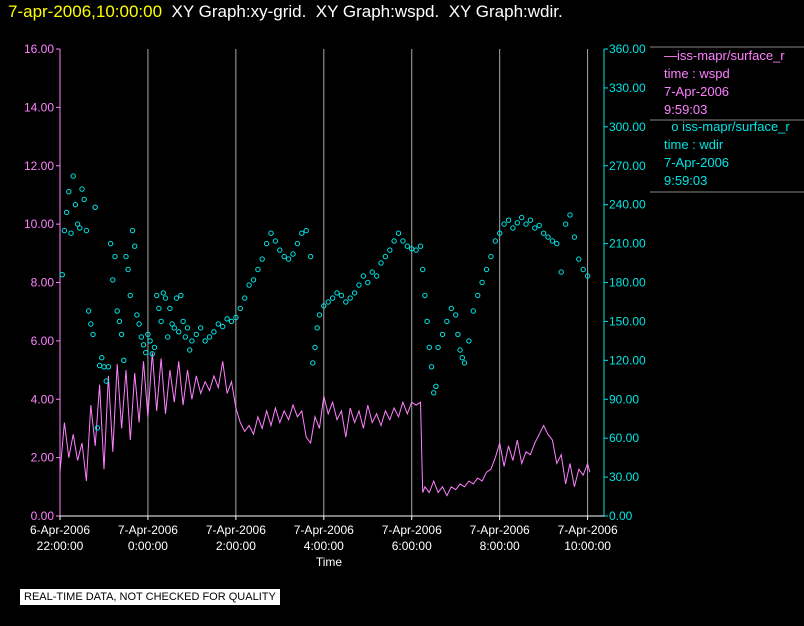 Image resolution: width=804 pixels, height=626 pixels. I want to click on x-axis-tick-label-time: 4:00:00, so click(324, 546).